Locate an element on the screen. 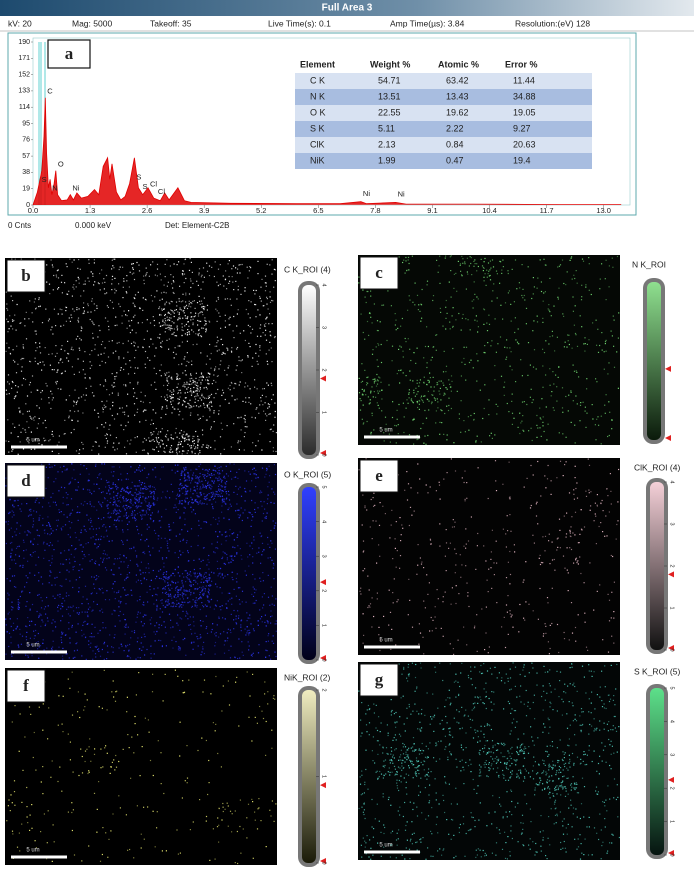  colorbar-tick-label: 4 is located at coordinates (324, 284).